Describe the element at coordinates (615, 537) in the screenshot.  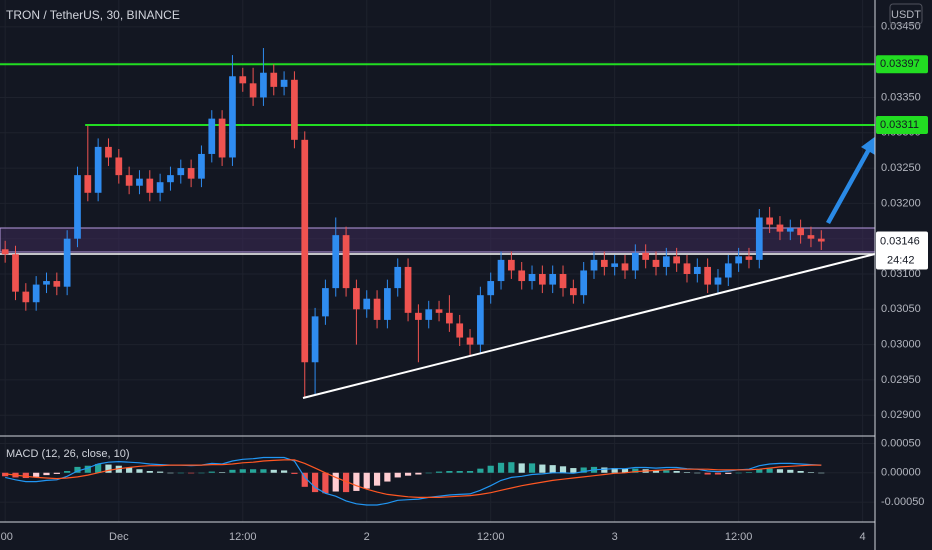
I see `x-tick-label: 3` at that location.